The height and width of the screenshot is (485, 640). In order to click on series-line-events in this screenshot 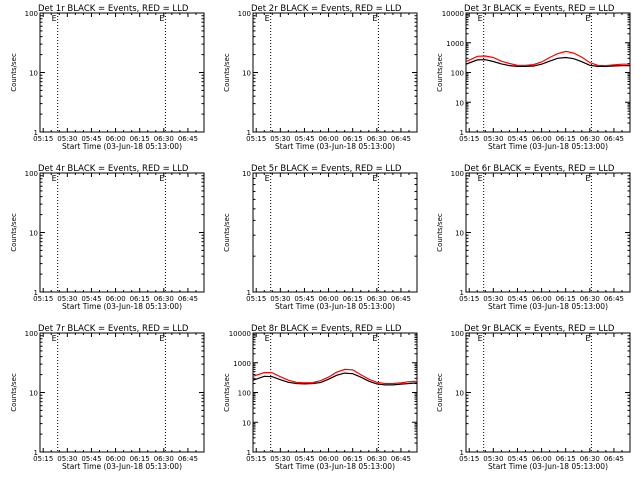, I will do `click(335, 379)`.